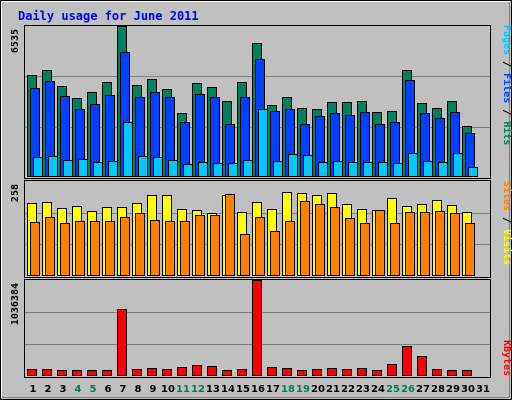 This screenshot has height=400, width=512. I want to click on x-label-day-22: 22, so click(348, 389).